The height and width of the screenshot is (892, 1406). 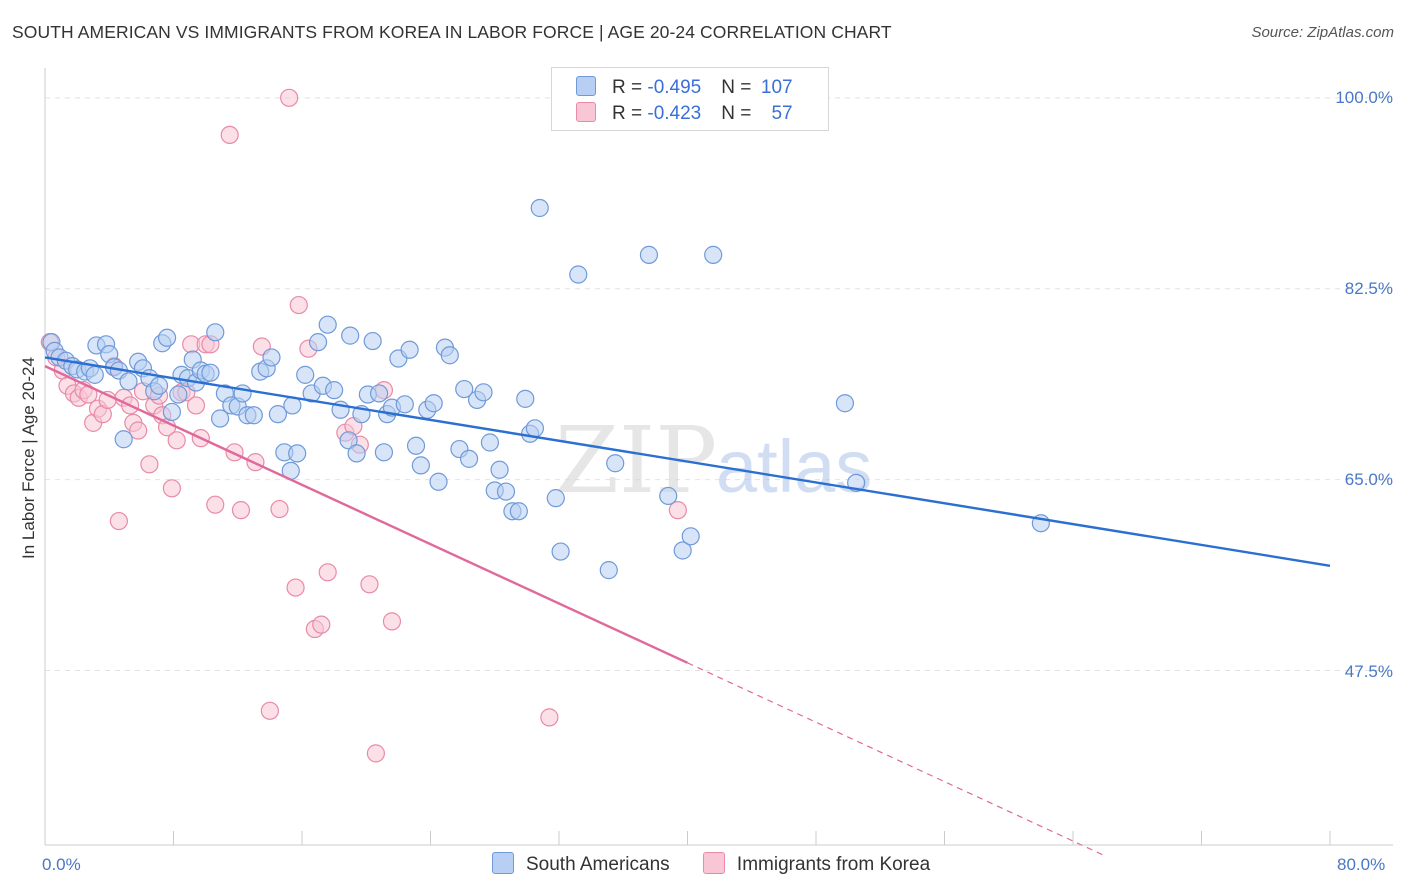 I want to click on legend-label-south-americans: South Americans, so click(x=598, y=864).